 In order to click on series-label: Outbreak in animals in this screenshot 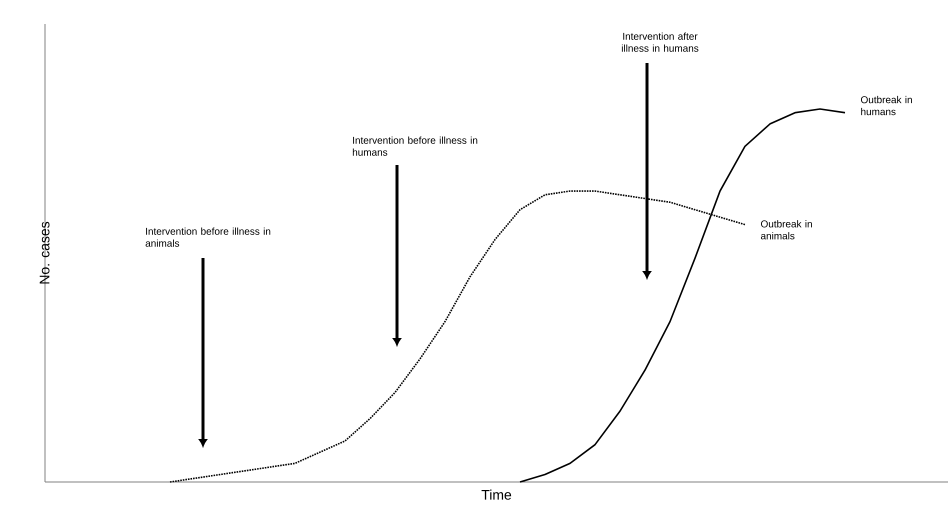, I will do `click(786, 230)`.